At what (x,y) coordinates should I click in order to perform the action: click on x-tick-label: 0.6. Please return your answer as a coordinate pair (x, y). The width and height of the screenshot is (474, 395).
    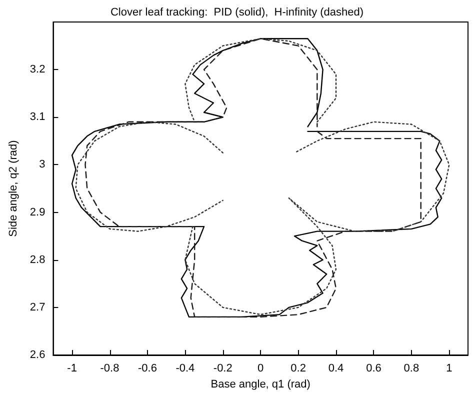
    Looking at the image, I should click on (374, 368).